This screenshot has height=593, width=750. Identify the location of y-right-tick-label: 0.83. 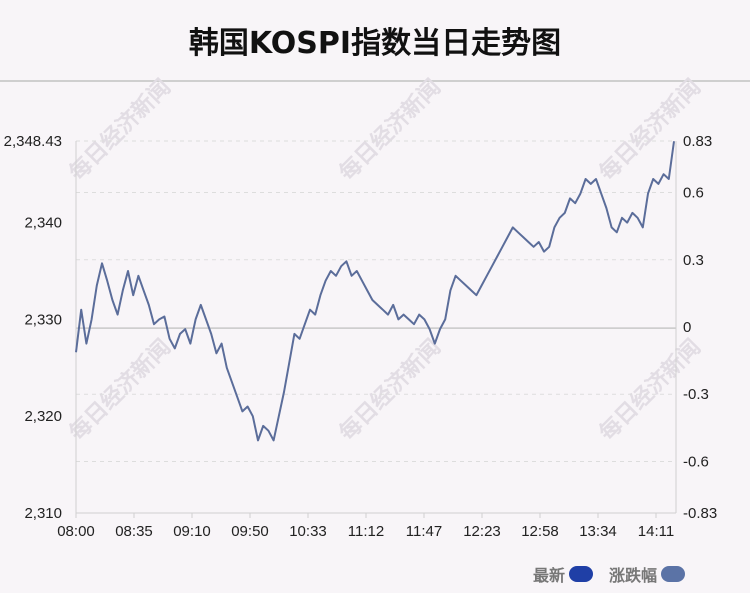
(697, 141).